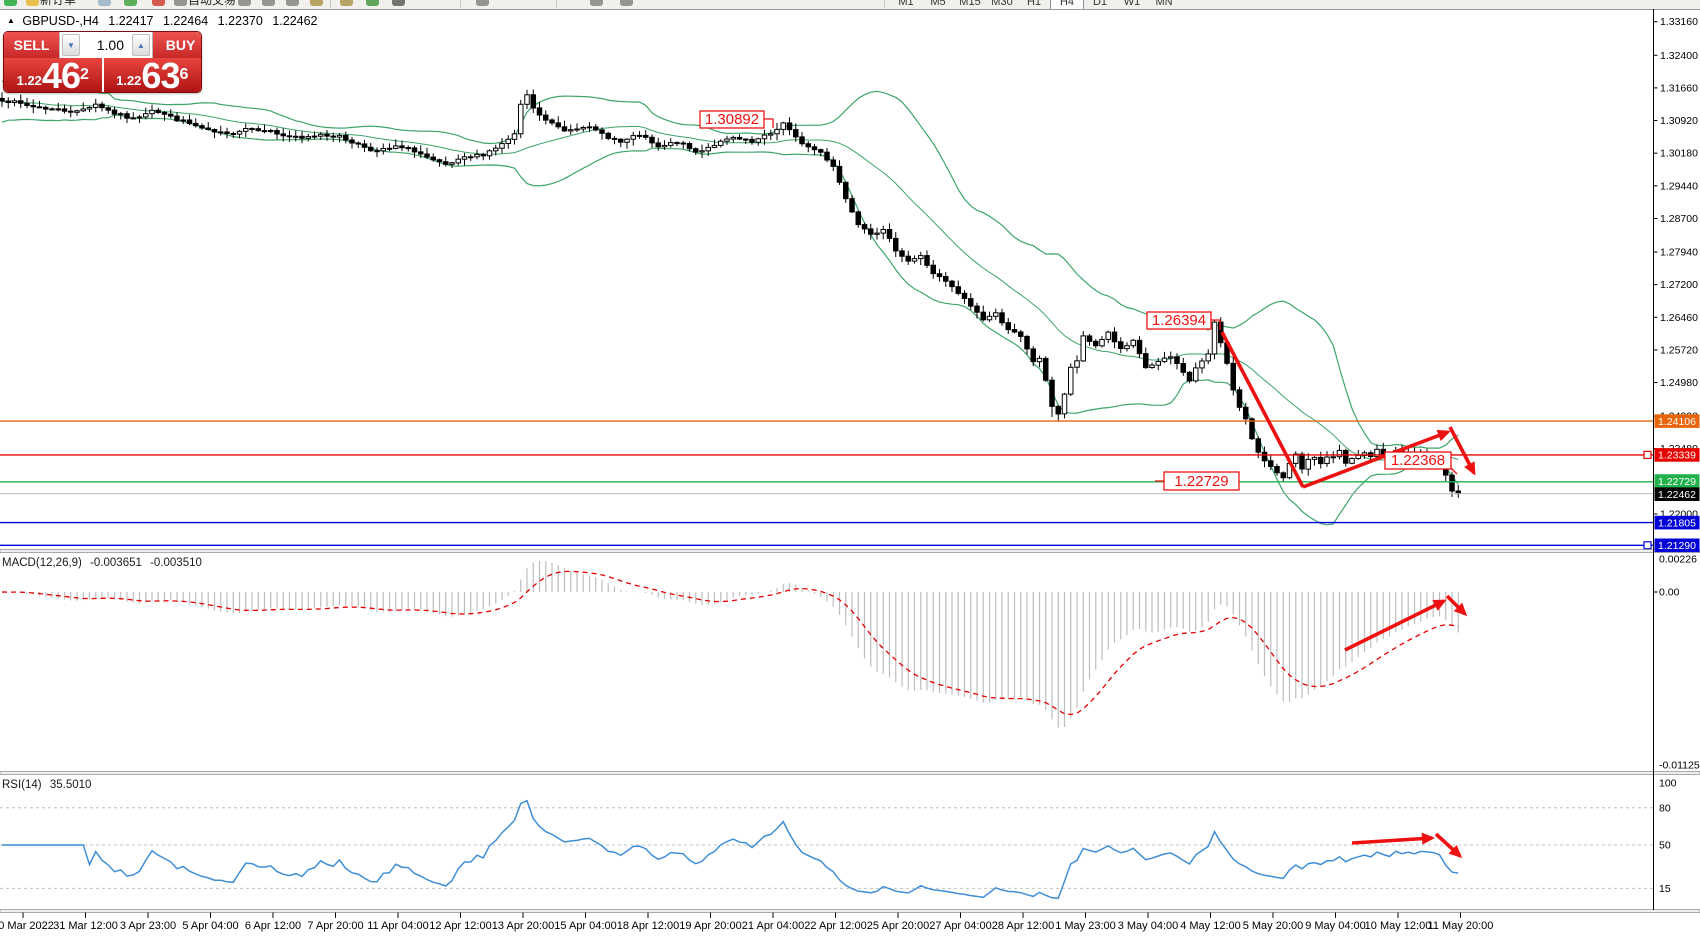 This screenshot has height=936, width=1700. What do you see at coordinates (1002, 4) in the screenshot?
I see `timeframe-m30: M30` at bounding box center [1002, 4].